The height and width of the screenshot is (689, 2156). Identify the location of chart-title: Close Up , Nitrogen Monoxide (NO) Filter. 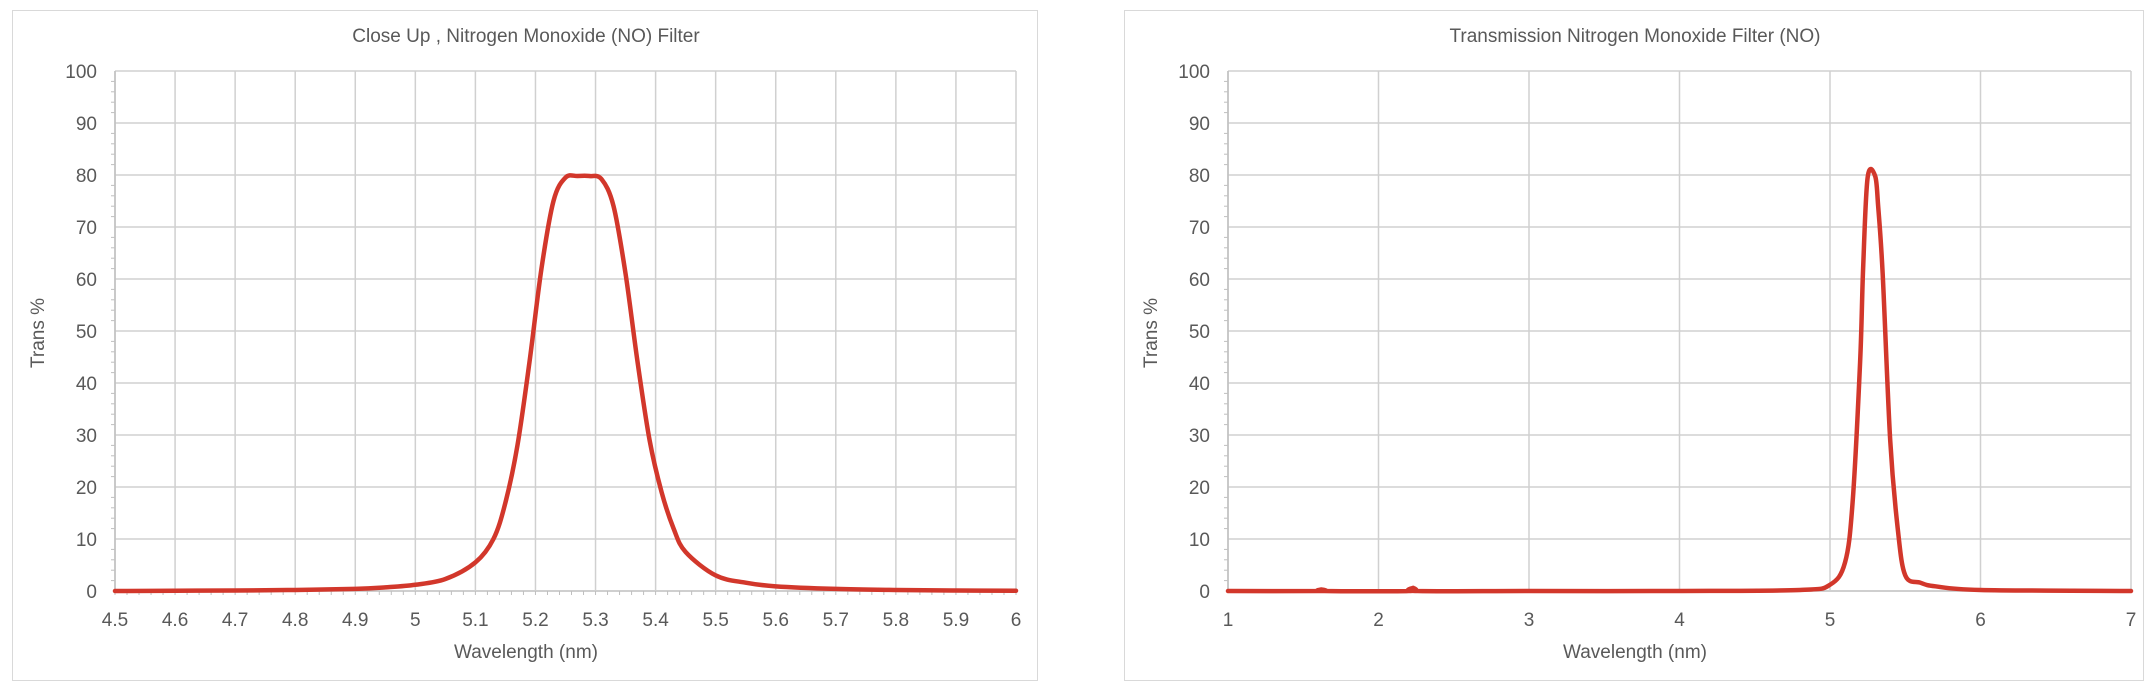
(526, 36).